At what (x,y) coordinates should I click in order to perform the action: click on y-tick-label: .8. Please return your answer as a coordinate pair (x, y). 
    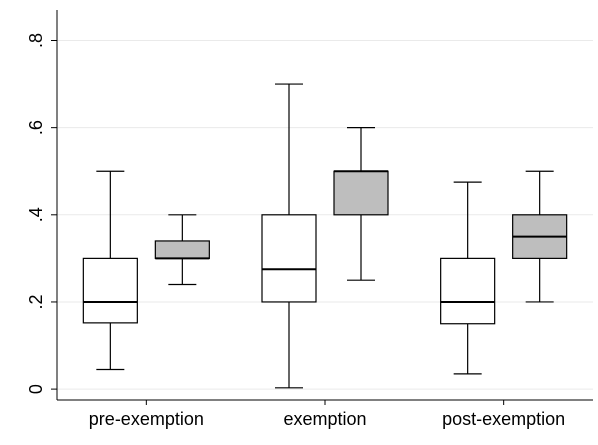
    Looking at the image, I should click on (36, 40).